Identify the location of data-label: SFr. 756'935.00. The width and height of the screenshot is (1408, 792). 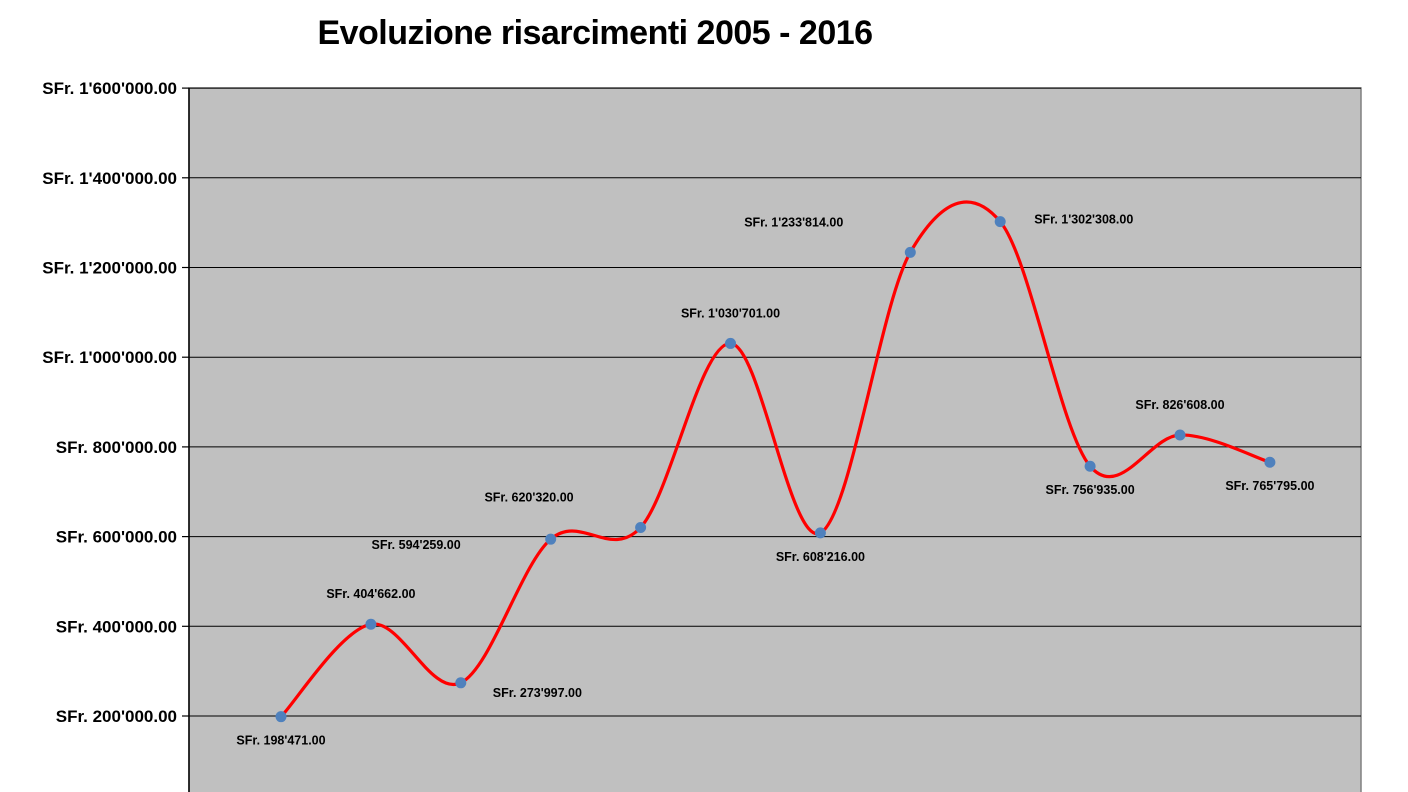
(1090, 490).